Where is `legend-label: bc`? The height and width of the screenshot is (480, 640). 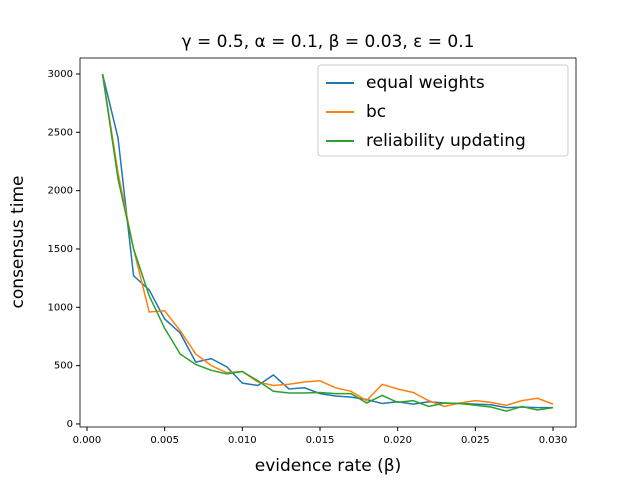
legend-label: bc is located at coordinates (376, 112).